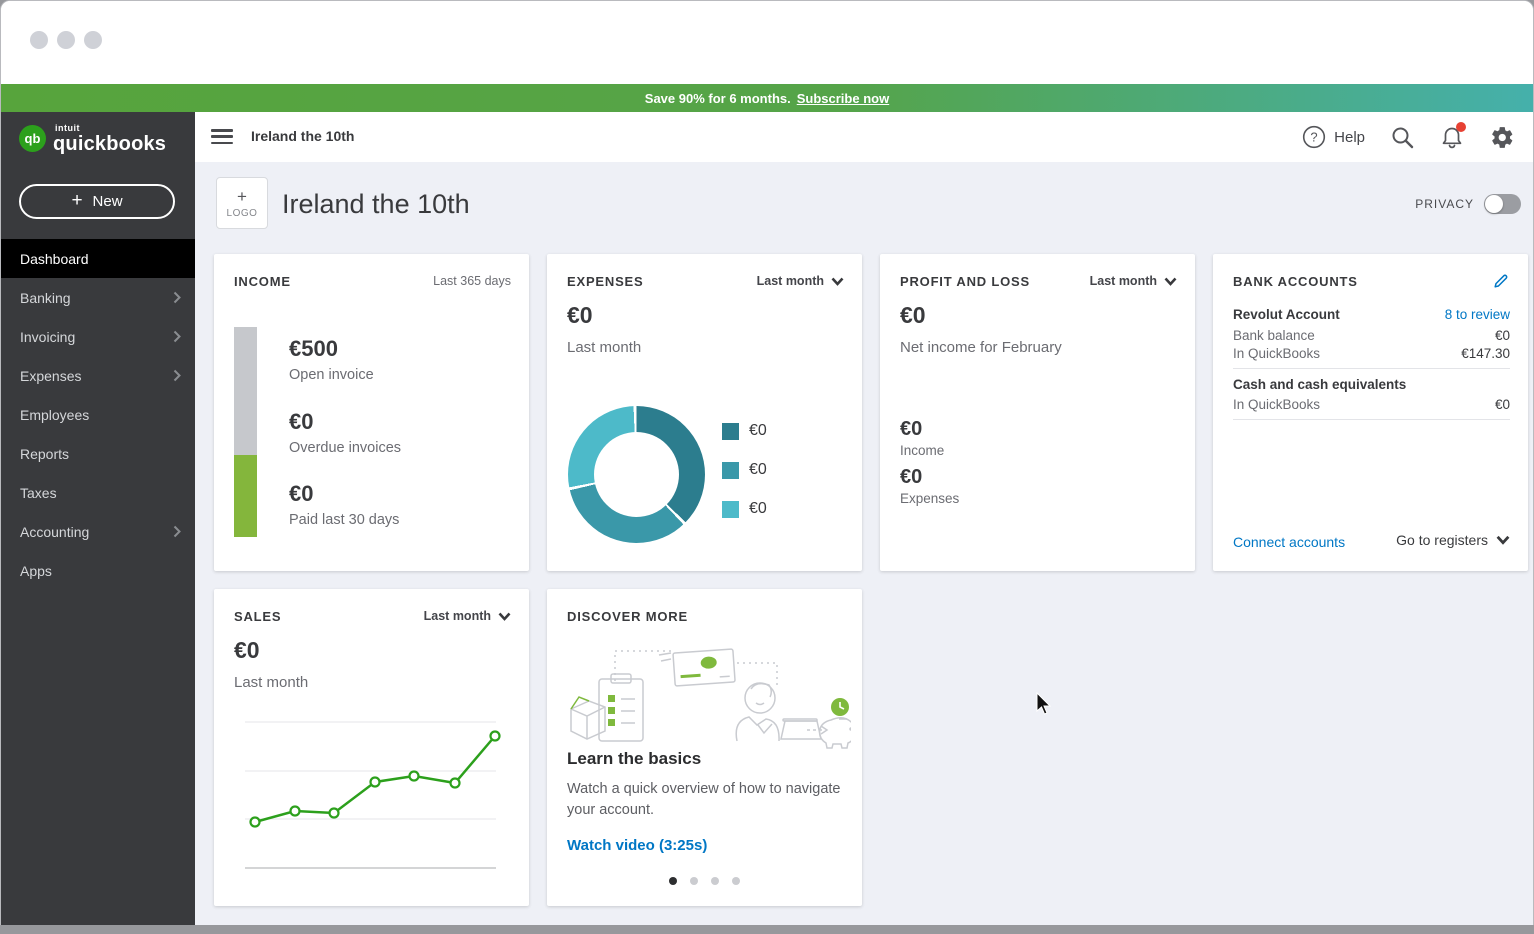  What do you see at coordinates (834, 733) in the screenshot?
I see `piggy-bank-icon` at bounding box center [834, 733].